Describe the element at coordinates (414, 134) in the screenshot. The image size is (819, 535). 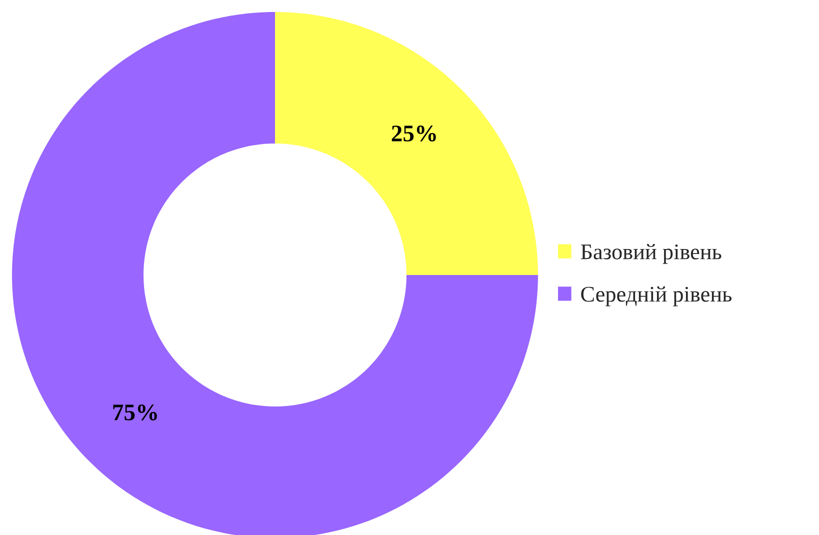
I see `data-label: 25%` at that location.